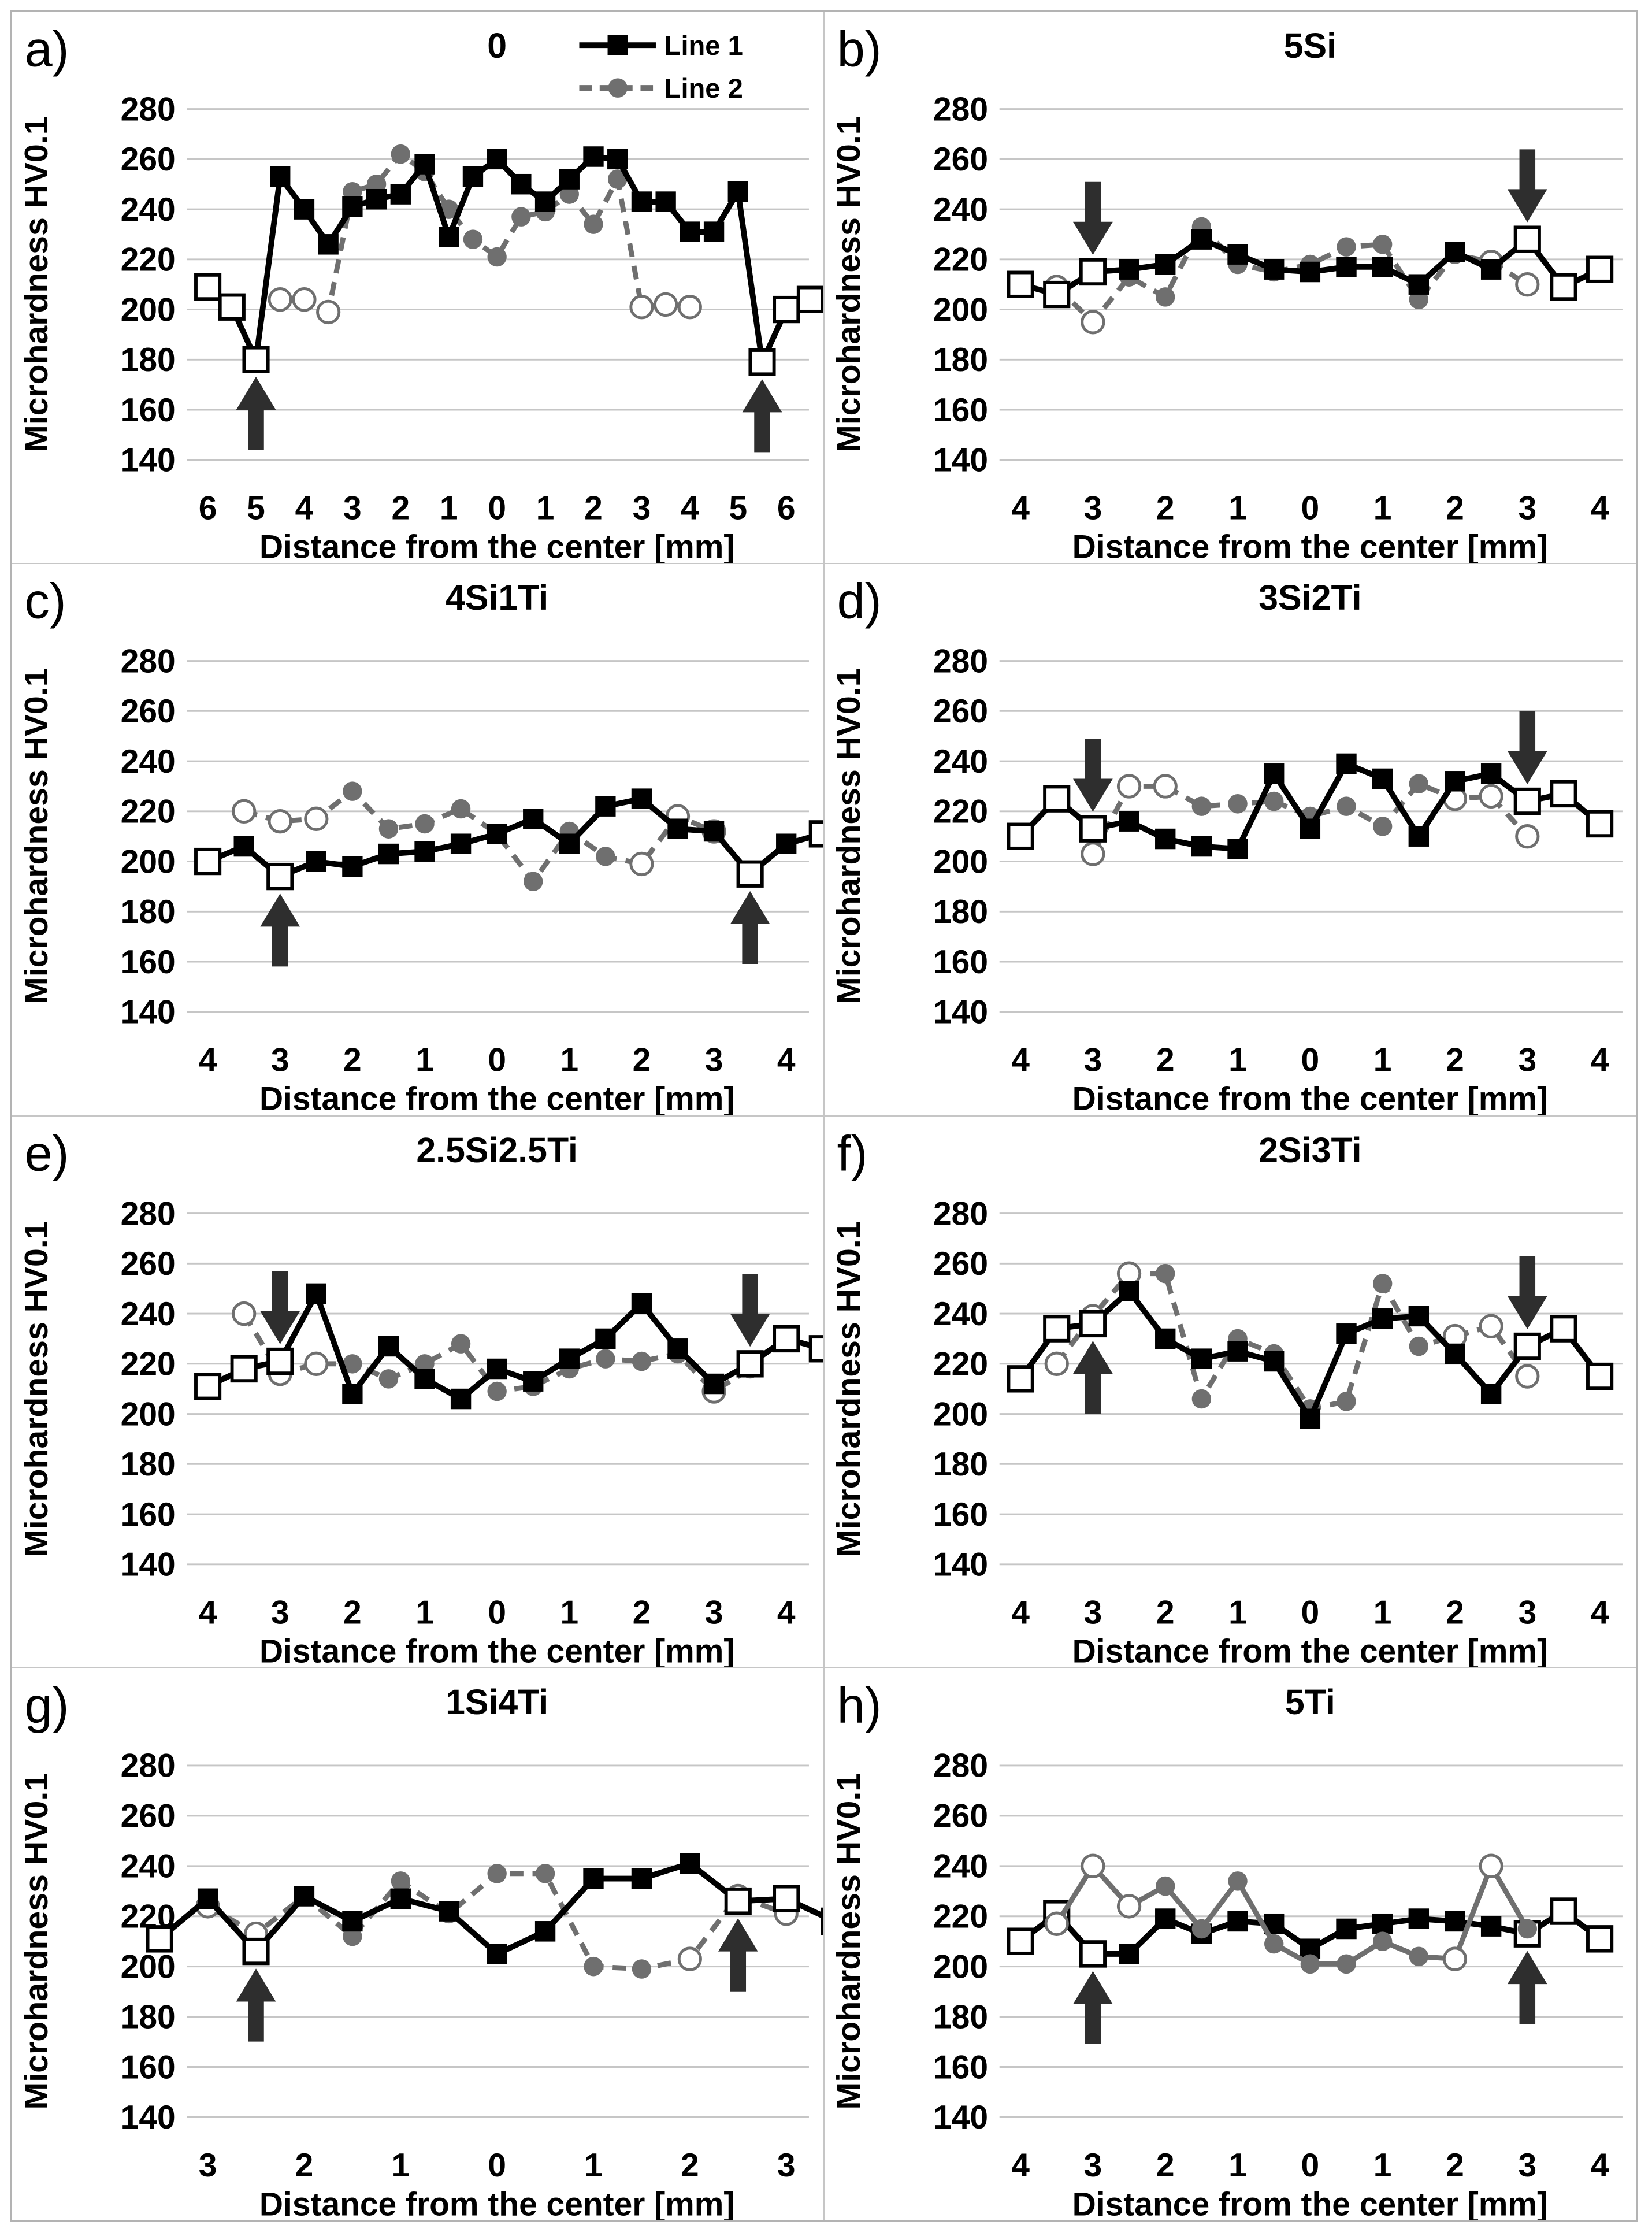 This screenshot has width=1652, height=2236. What do you see at coordinates (960, 411) in the screenshot?
I see `y-tick-label: 160` at bounding box center [960, 411].